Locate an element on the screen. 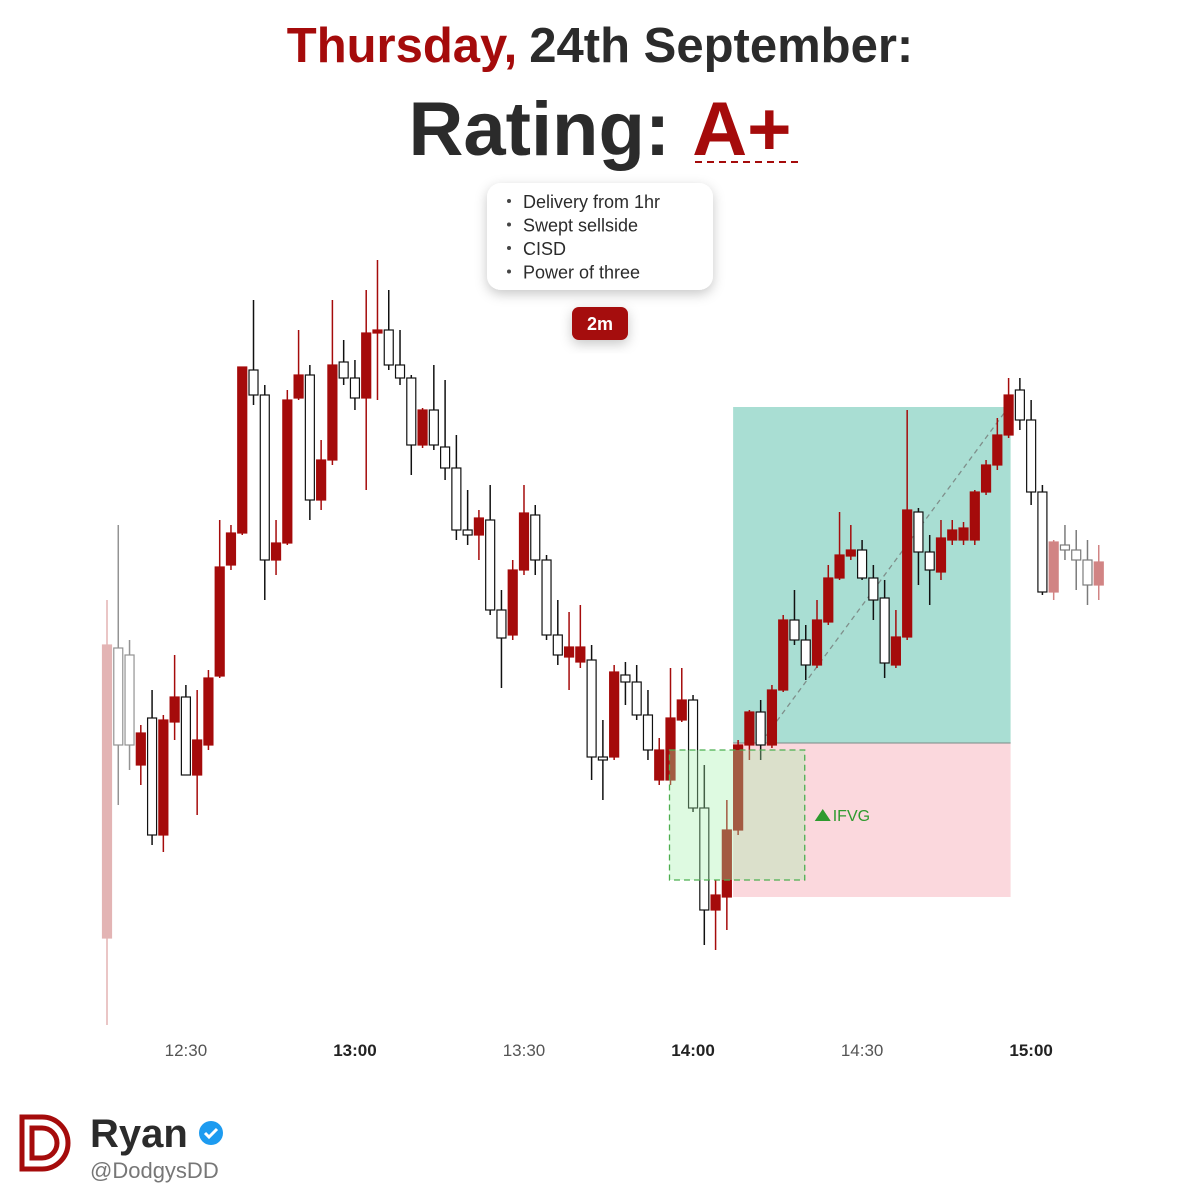  logo is located at coordinates (45, 1143).